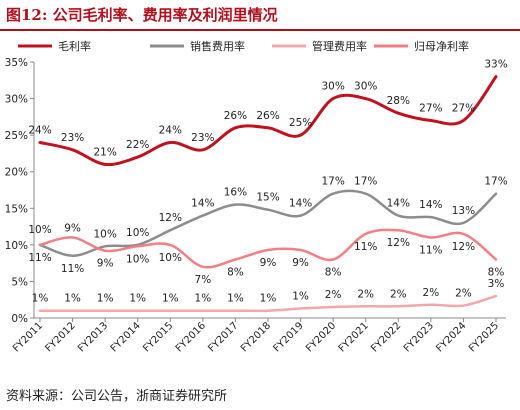 This screenshot has width=520, height=410. Describe the element at coordinates (16, 100) in the screenshot. I see `y-tick-label: 30%` at that location.